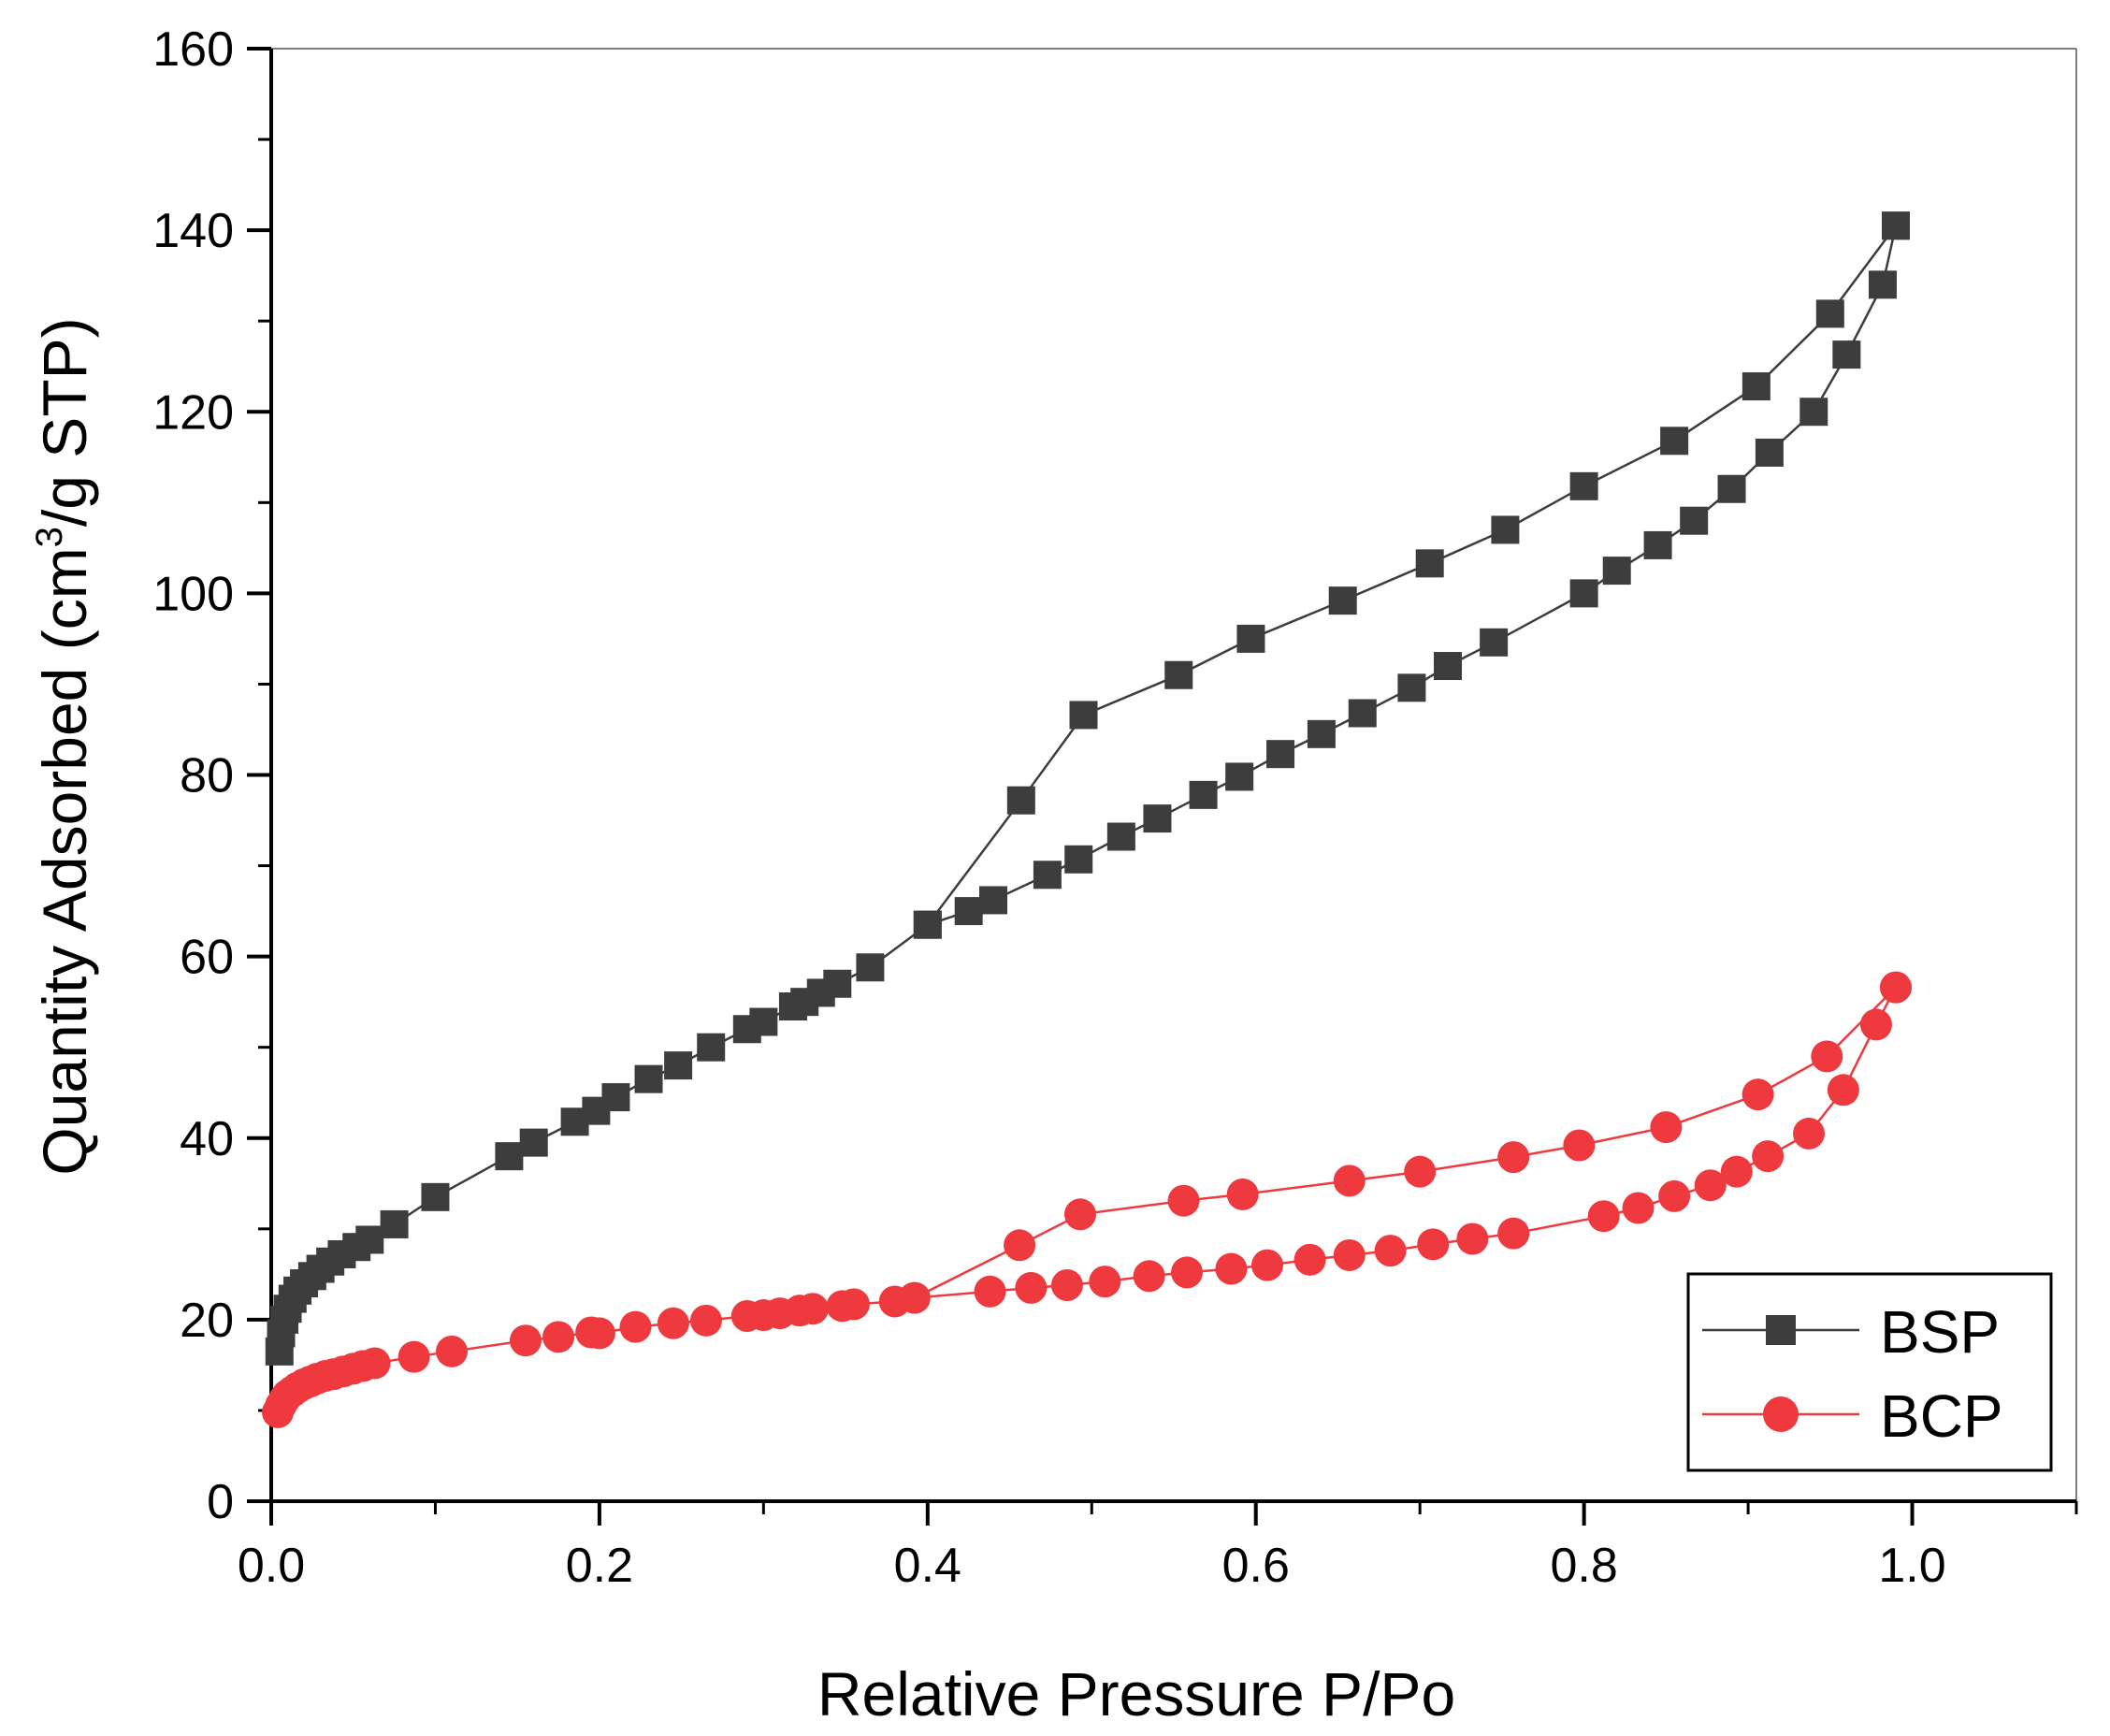 Image resolution: width=2110 pixels, height=1736 pixels. Describe the element at coordinates (193, 49) in the screenshot. I see `y-tick-label: 160` at that location.